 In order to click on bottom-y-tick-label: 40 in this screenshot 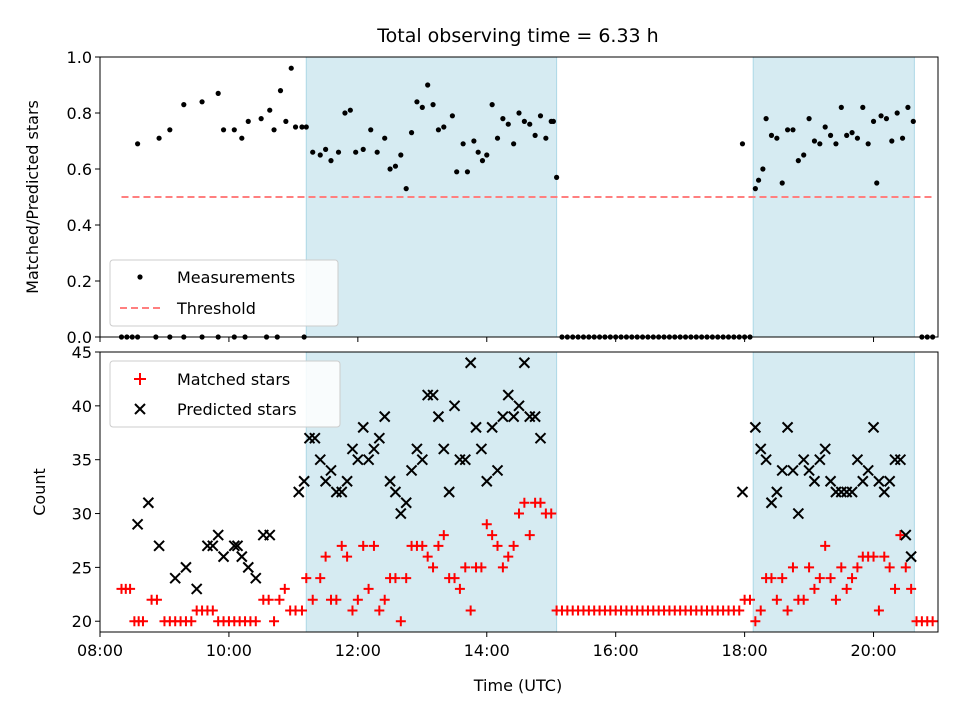, I will do `click(82, 406)`.